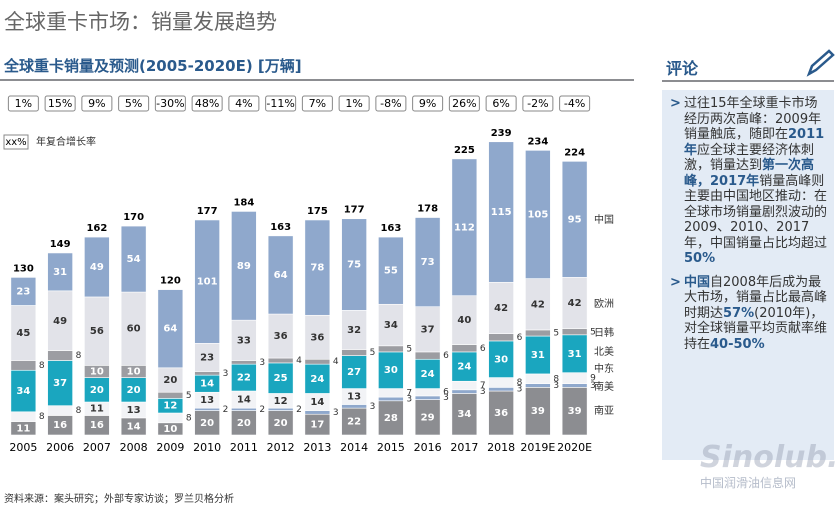 The image size is (839, 505). I want to click on segment-label: 17, so click(317, 425).